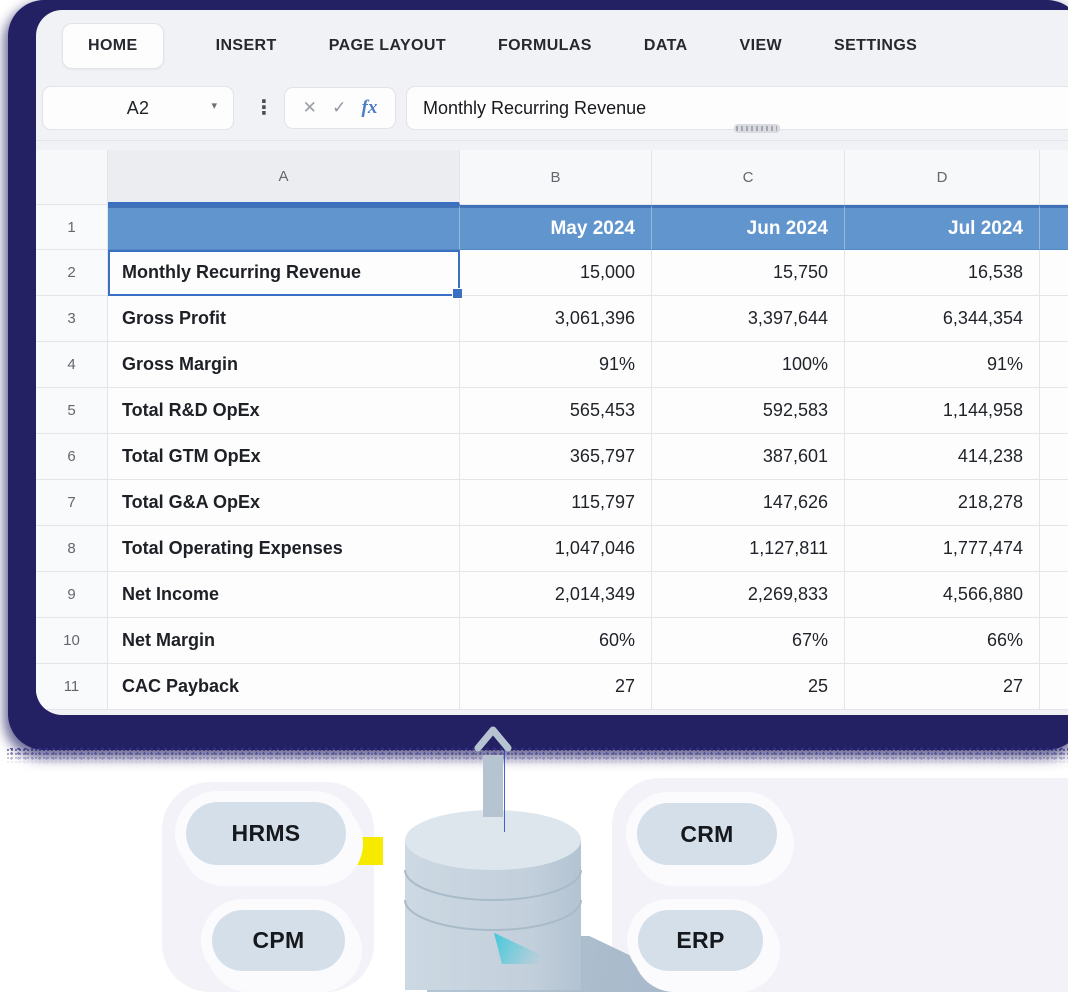 The width and height of the screenshot is (1068, 992). What do you see at coordinates (493, 786) in the screenshot?
I see `arrow-shaft` at bounding box center [493, 786].